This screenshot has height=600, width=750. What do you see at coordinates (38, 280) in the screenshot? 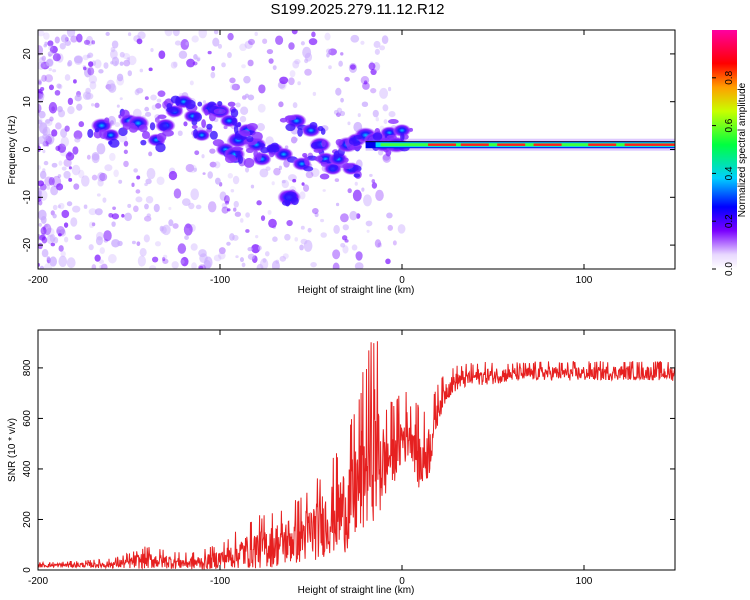
I see `spectrogram-x-tick-label: -200` at bounding box center [38, 280].